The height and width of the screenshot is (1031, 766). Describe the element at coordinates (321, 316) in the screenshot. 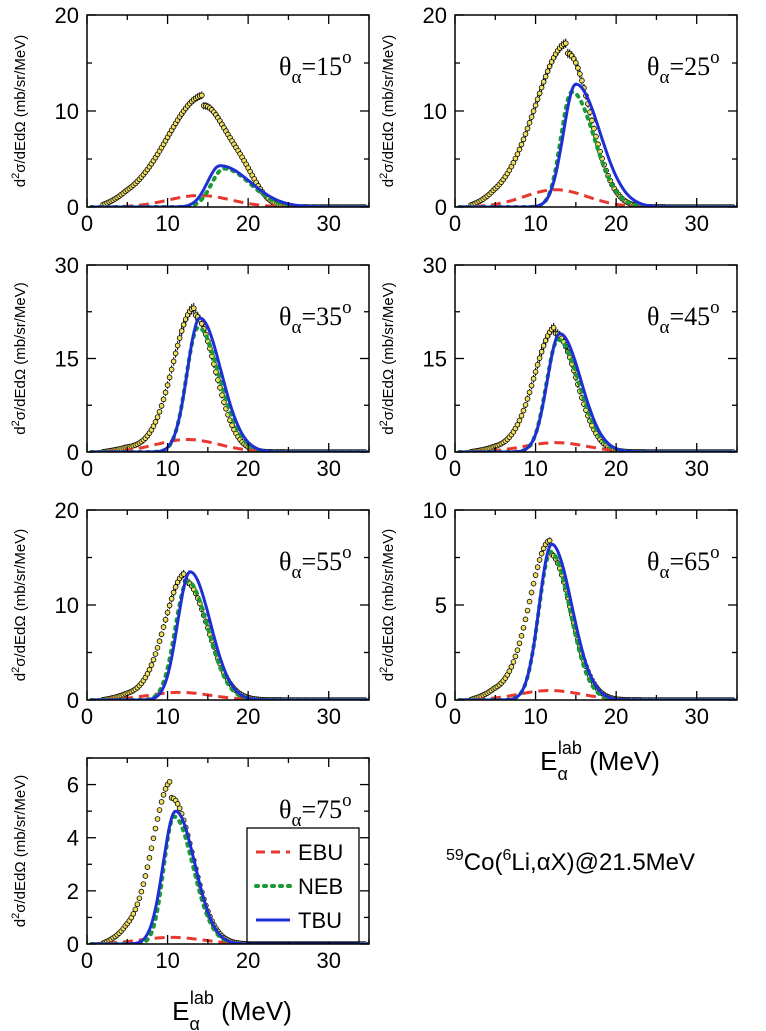

I see `angle-value: =35` at that location.